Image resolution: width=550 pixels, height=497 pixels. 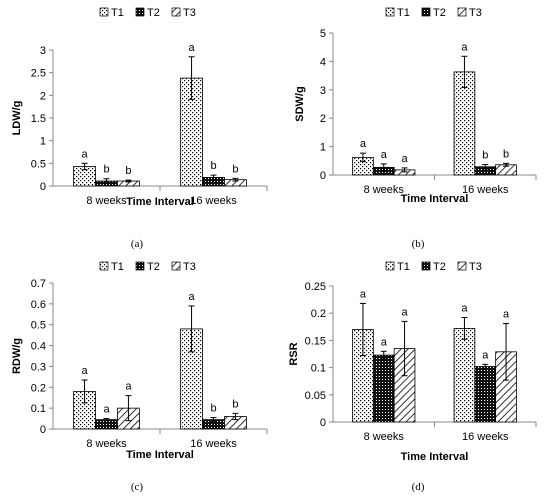 What do you see at coordinates (38, 284) in the screenshot?
I see `y-tick-label: 0.7` at bounding box center [38, 284].